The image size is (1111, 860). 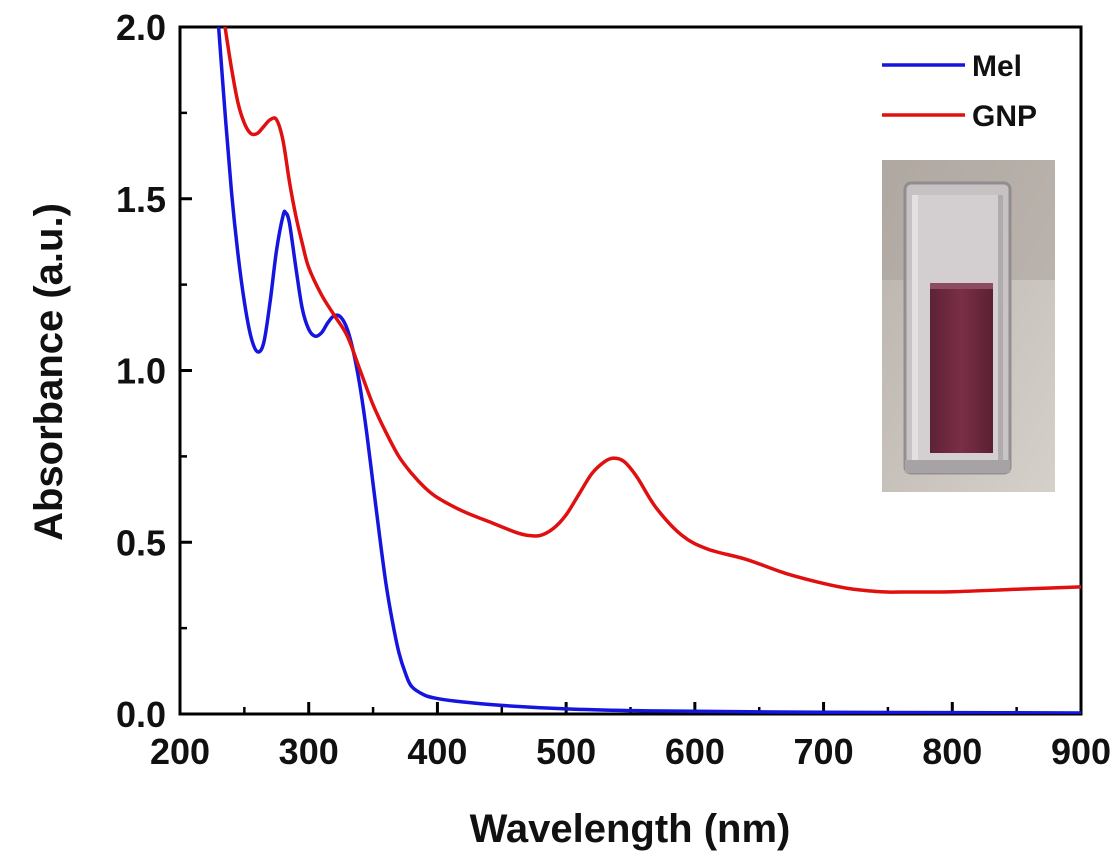 I want to click on cuvette-photo-icon, so click(x=968, y=326).